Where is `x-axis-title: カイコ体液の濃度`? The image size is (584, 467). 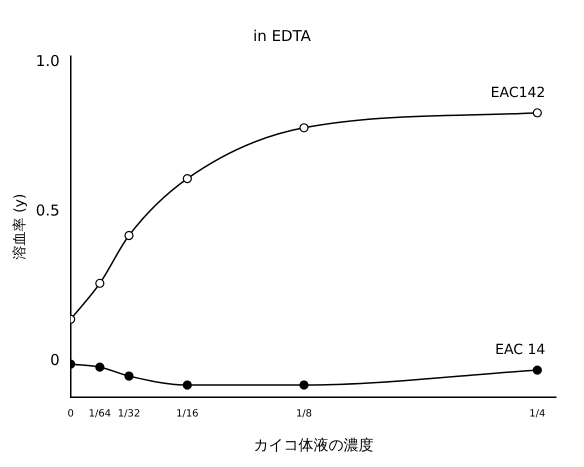
x-axis-title: カイコ体液の濃度 is located at coordinates (313, 445).